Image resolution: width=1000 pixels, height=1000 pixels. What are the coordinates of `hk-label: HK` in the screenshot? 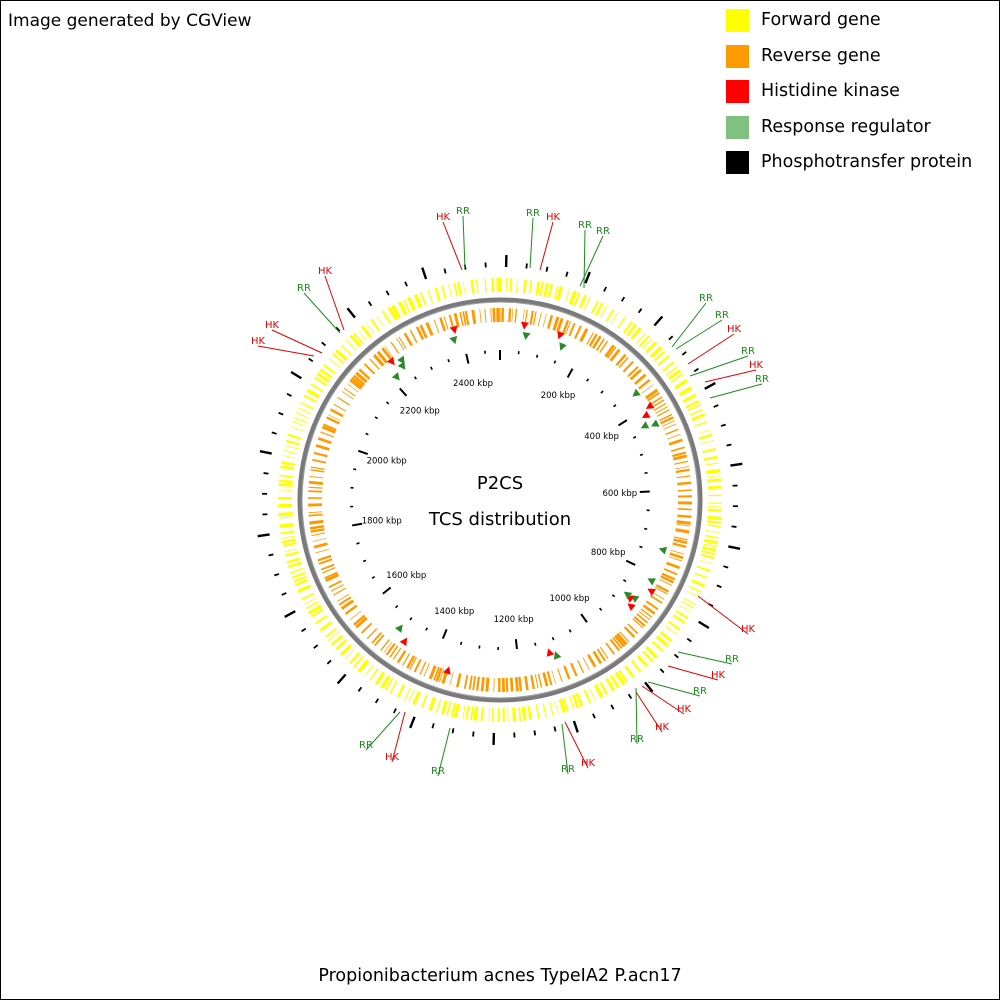 It's located at (662, 727).